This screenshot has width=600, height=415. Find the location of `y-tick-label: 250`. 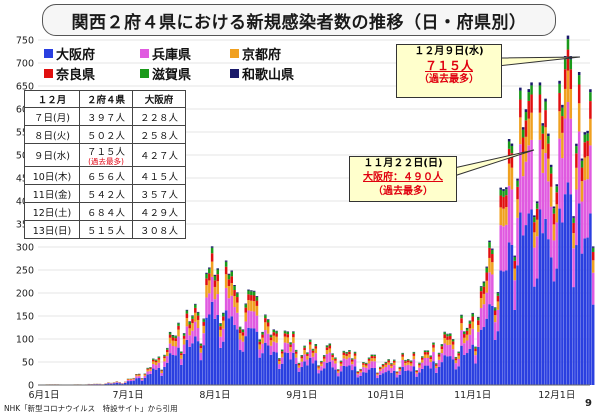

y-tick-label: 250 is located at coordinates (25, 271).